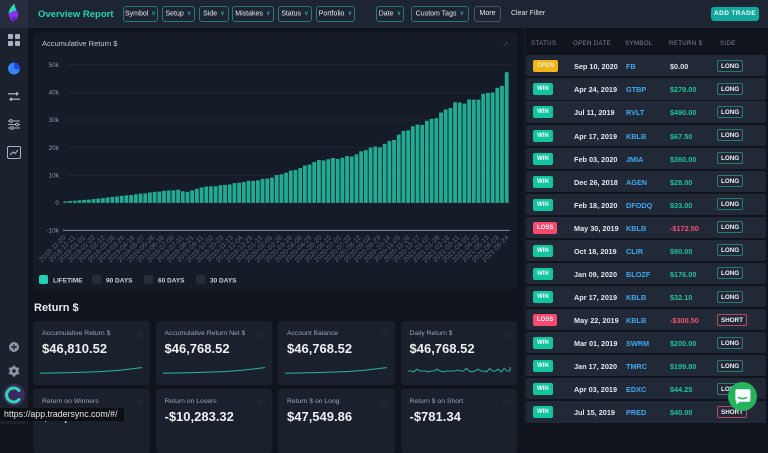  I want to click on svg-text: 0, so click(57, 203).